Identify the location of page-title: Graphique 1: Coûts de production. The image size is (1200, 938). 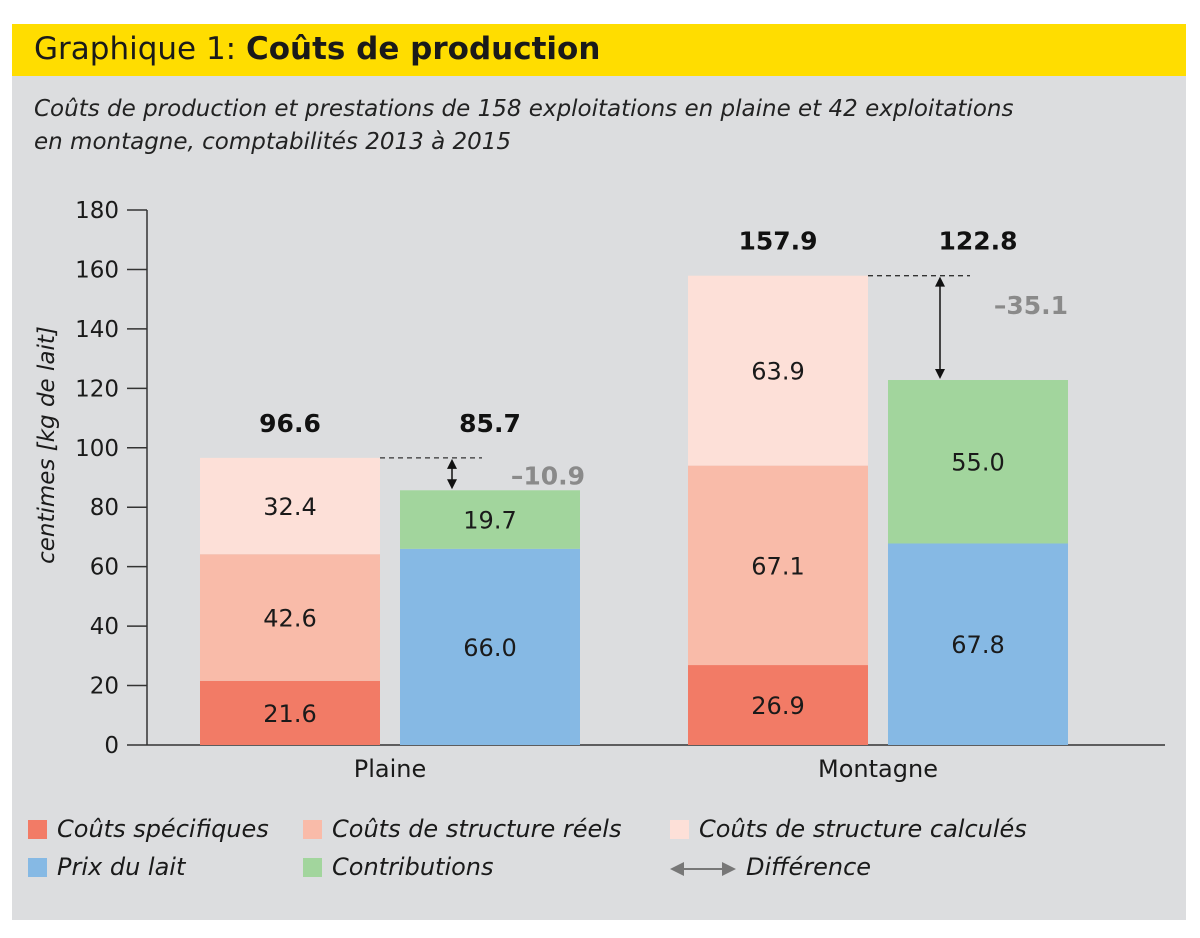
(317, 49).